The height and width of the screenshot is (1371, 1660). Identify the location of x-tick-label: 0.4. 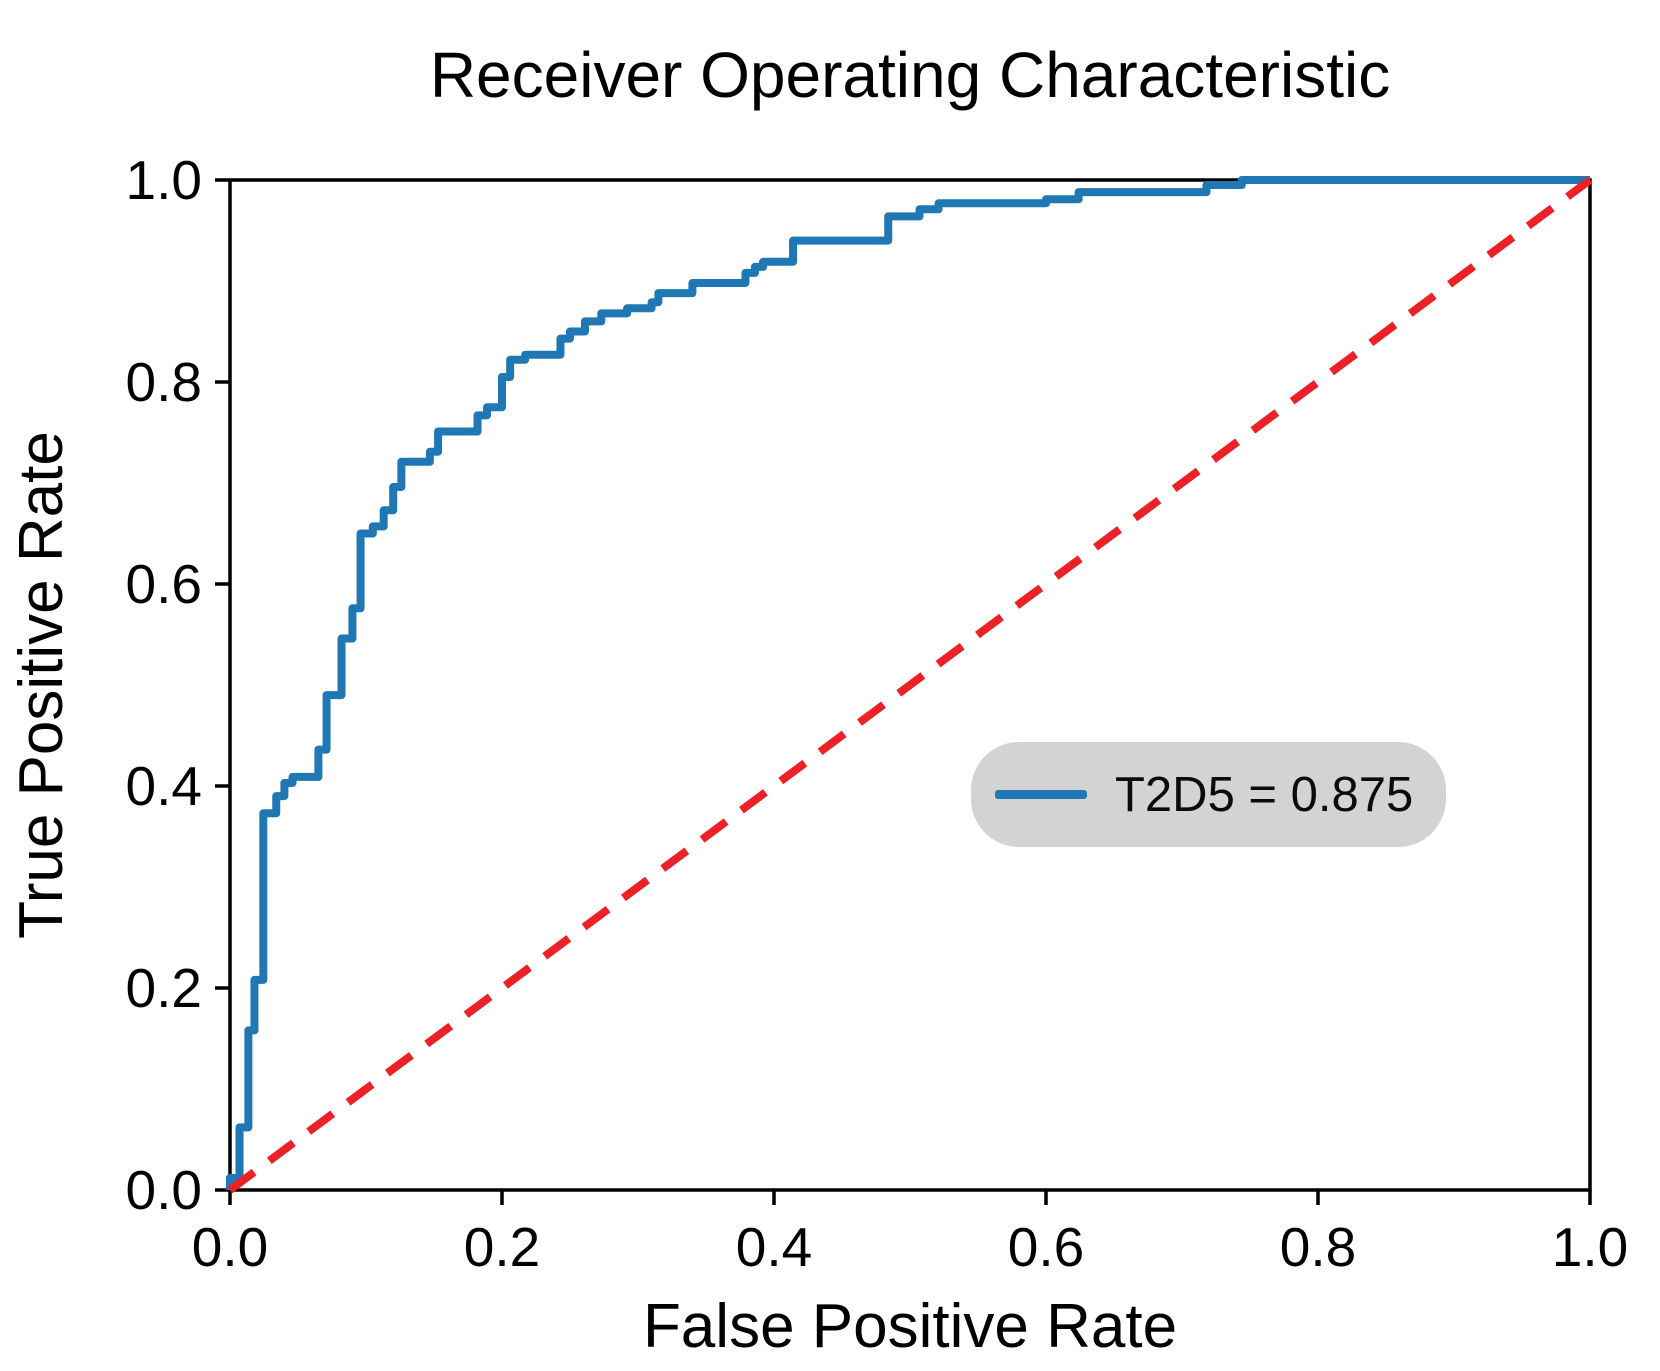
(774, 1247).